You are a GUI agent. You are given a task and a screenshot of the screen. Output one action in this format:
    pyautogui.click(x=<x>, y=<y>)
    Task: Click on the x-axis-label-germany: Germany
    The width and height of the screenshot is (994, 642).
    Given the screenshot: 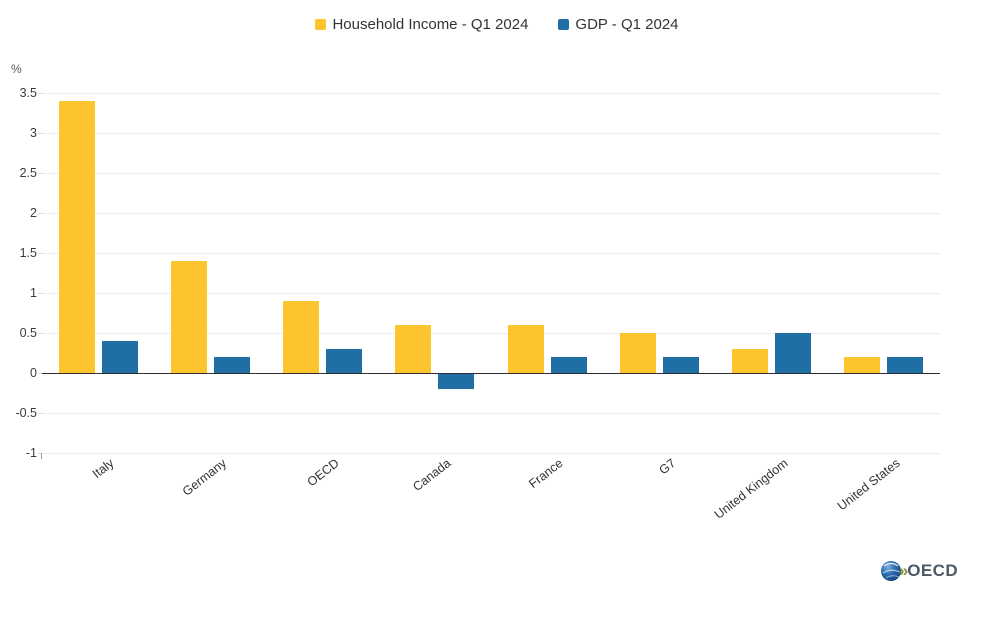 What is the action you would take?
    pyautogui.click(x=204, y=477)
    